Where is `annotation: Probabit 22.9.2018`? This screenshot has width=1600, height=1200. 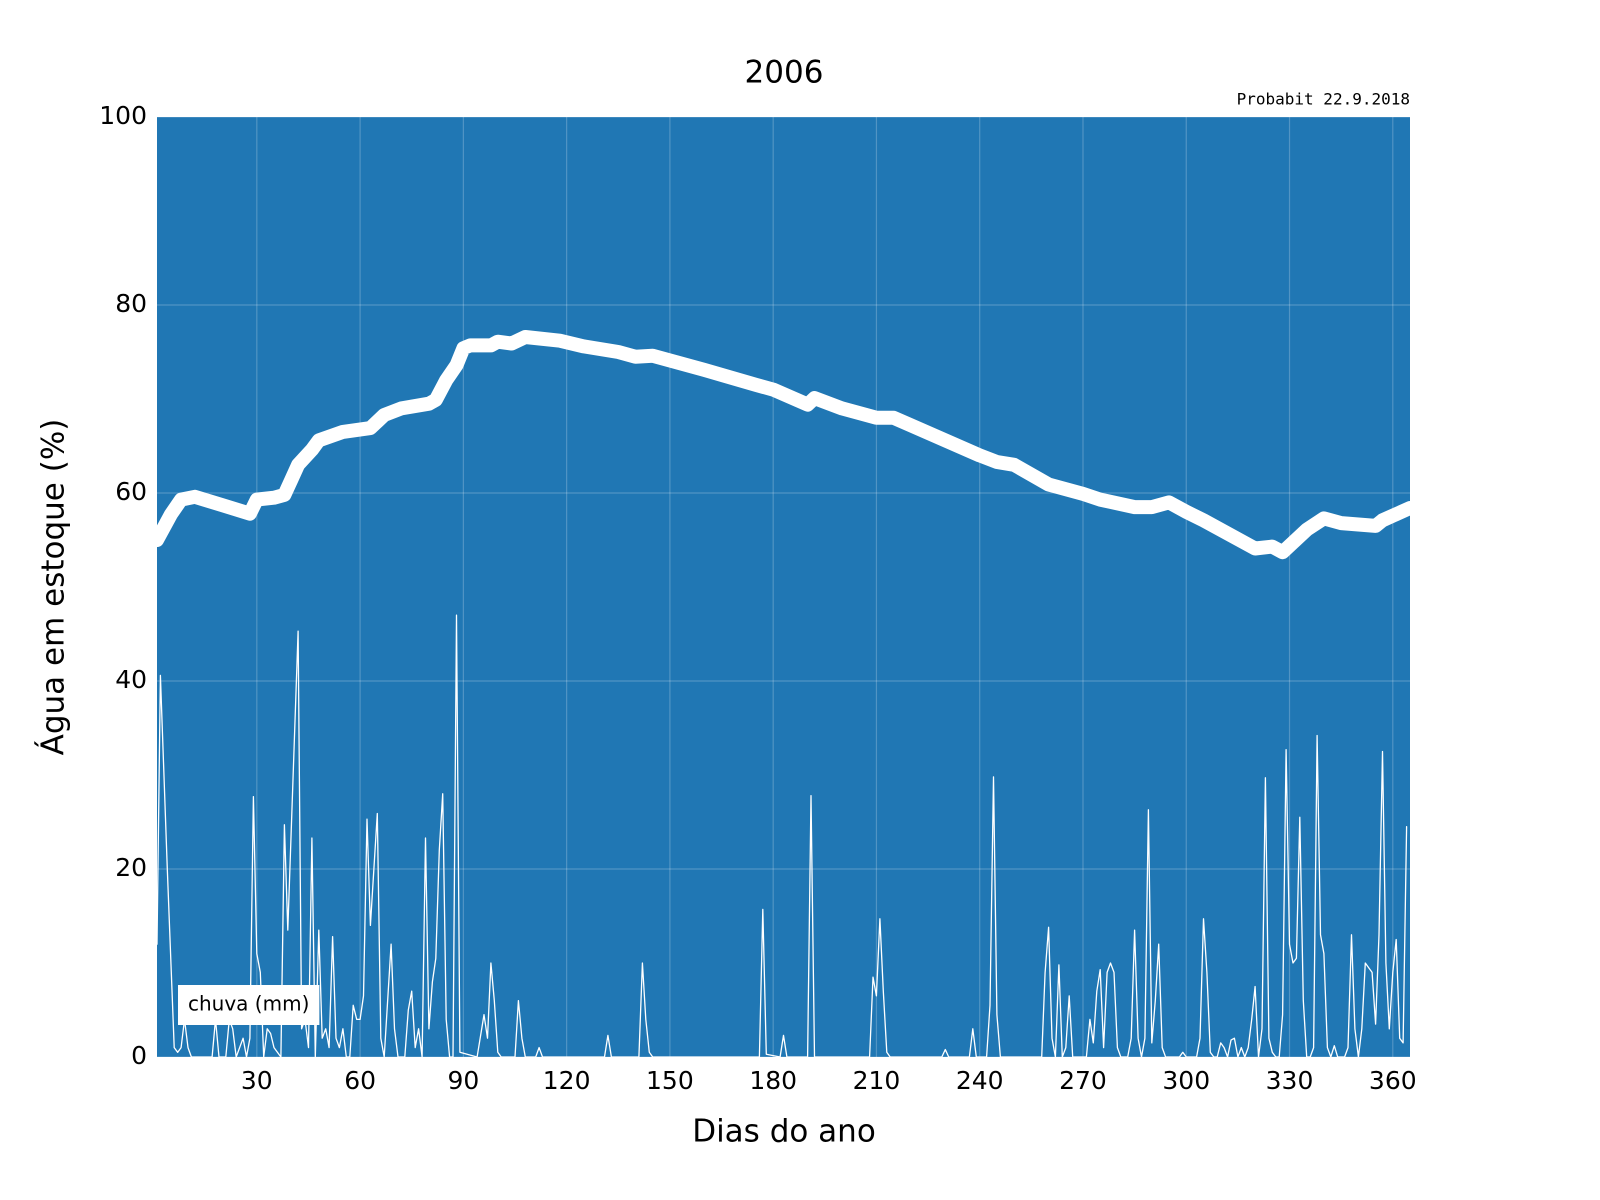 annotation: Probabit 22.9.2018 is located at coordinates (1323, 99).